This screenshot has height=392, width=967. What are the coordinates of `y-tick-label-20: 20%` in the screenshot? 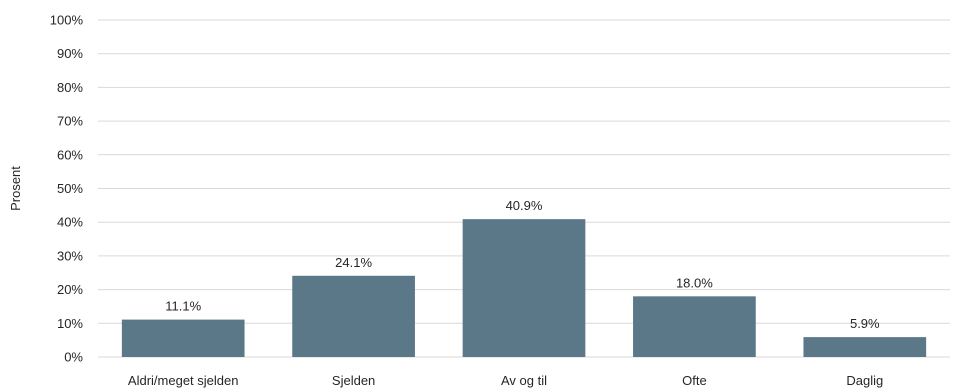 It's located at (70, 289).